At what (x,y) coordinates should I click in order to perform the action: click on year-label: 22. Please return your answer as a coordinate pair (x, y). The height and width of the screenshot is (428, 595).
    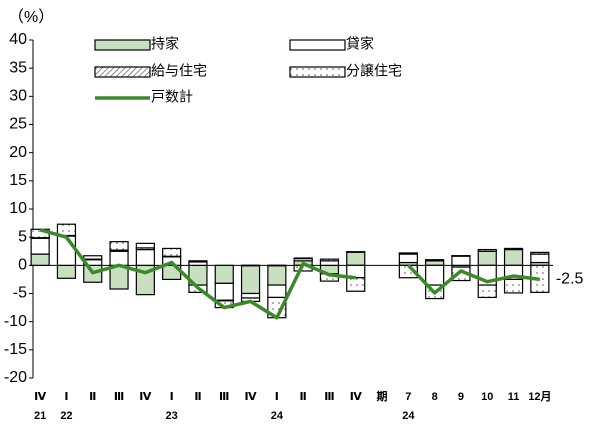
    Looking at the image, I should click on (66, 416).